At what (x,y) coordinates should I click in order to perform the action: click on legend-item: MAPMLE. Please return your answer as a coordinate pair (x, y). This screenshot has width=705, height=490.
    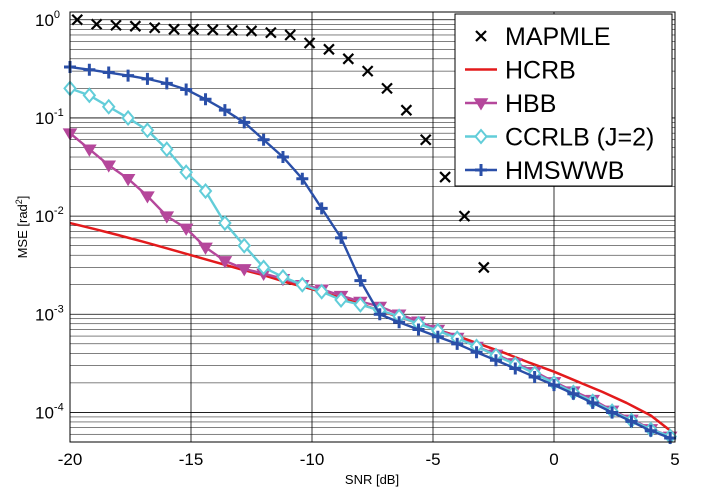
    Looking at the image, I should click on (543, 37).